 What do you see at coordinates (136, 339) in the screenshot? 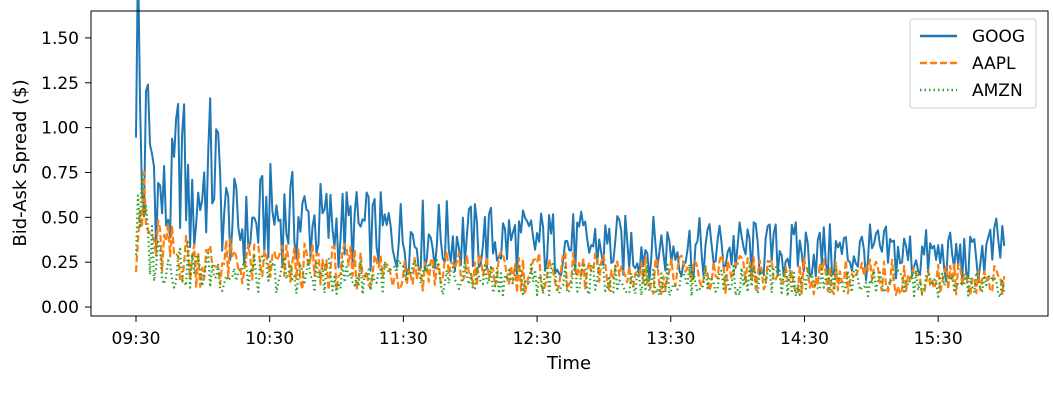
I see `x-tick-label: 09:30` at bounding box center [136, 339].